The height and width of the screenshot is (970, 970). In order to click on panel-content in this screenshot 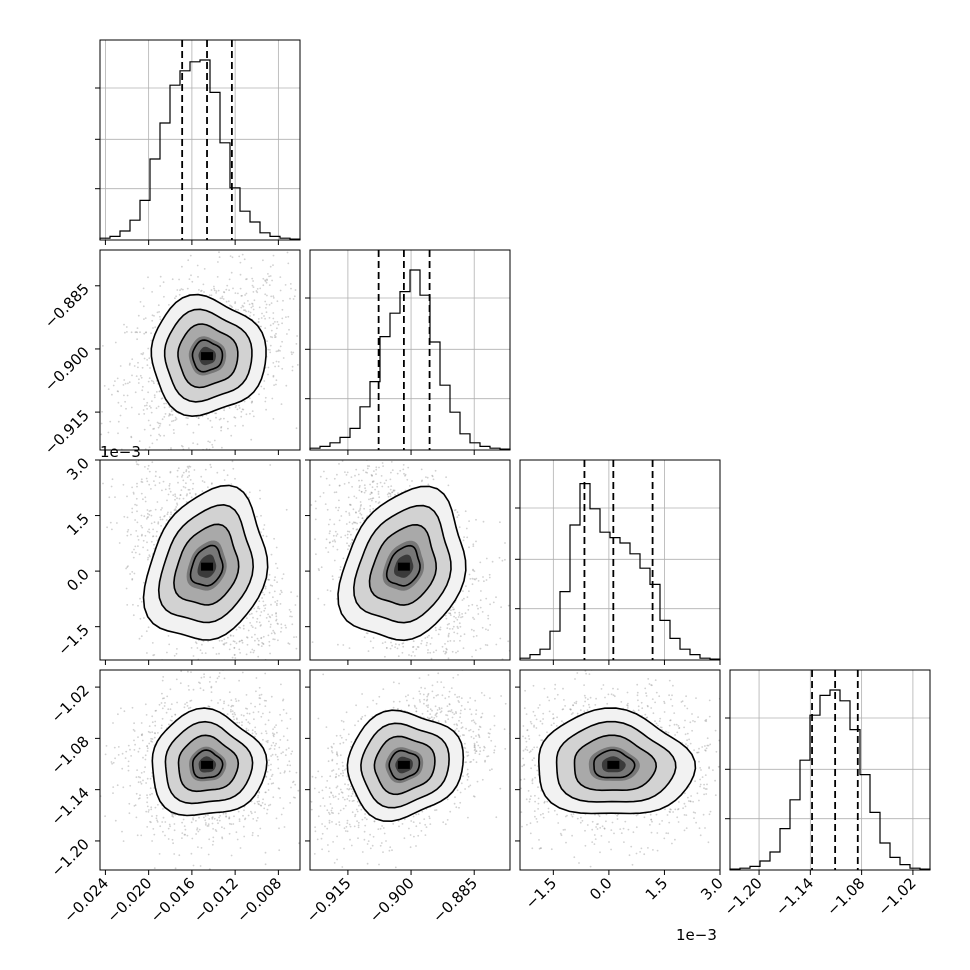, I will do `click(410, 524)`.